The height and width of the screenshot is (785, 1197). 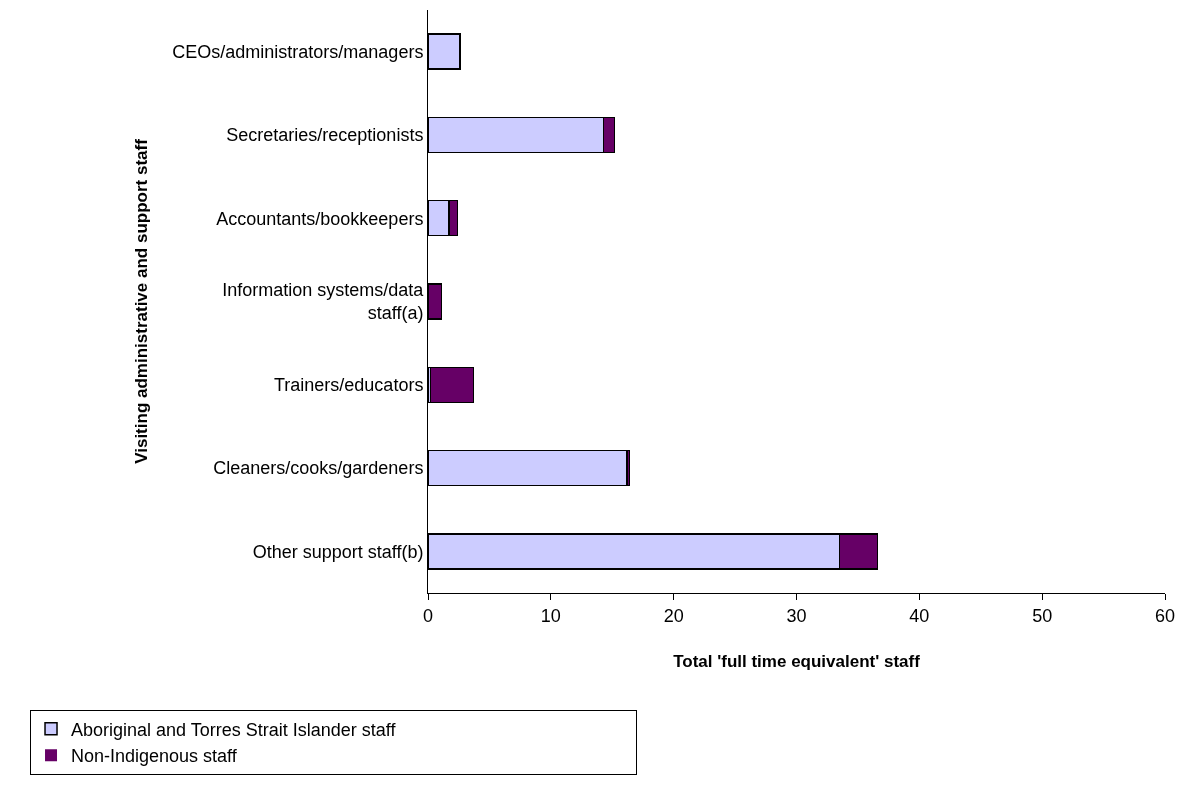 I want to click on bar, so click(x=452, y=385).